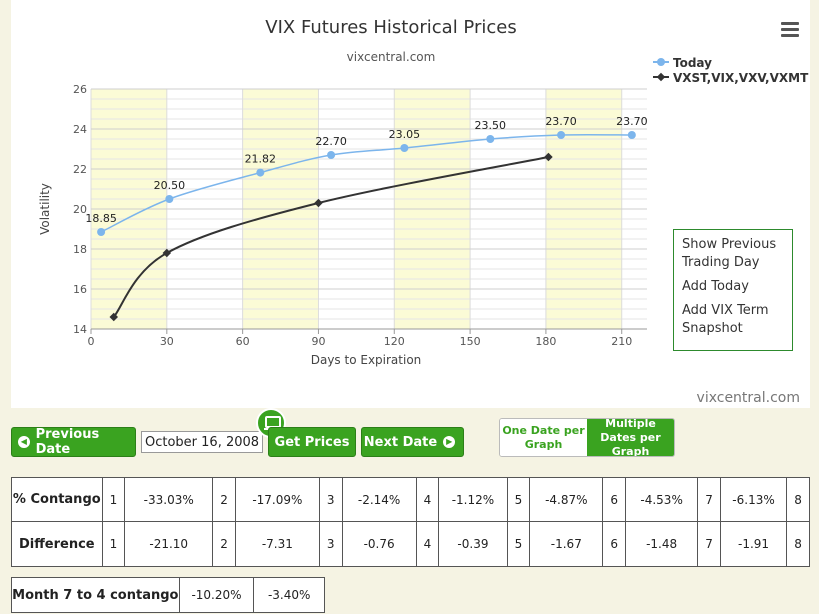 The height and width of the screenshot is (614, 819). I want to click on x-tick-label: 150, so click(470, 341).